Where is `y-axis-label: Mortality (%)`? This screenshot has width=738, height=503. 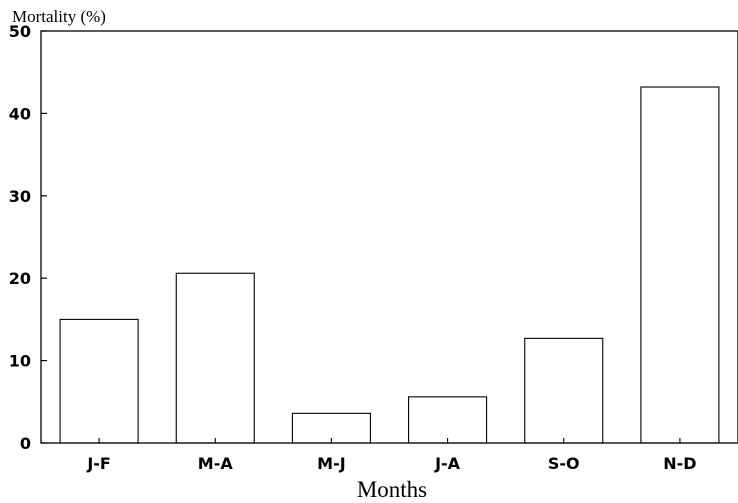 y-axis-label: Mortality (%) is located at coordinates (59, 16).